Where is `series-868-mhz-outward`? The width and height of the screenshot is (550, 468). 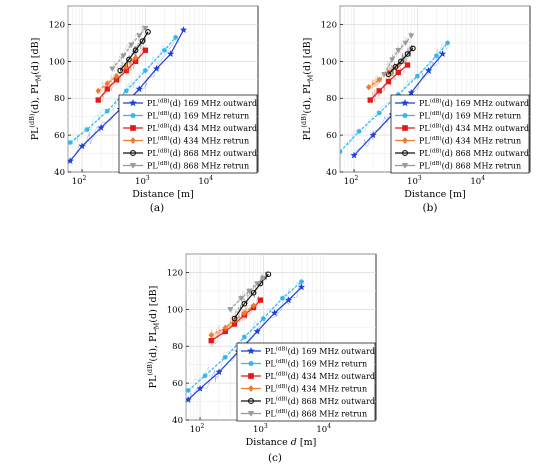 series-868-mhz-outward is located at coordinates (134, 51).